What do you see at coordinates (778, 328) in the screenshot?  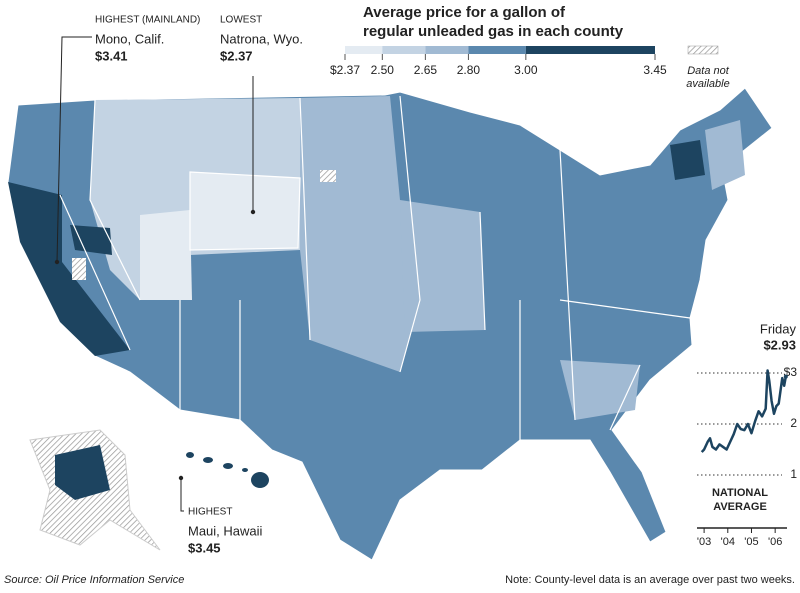 I see `latest-label: Friday` at bounding box center [778, 328].